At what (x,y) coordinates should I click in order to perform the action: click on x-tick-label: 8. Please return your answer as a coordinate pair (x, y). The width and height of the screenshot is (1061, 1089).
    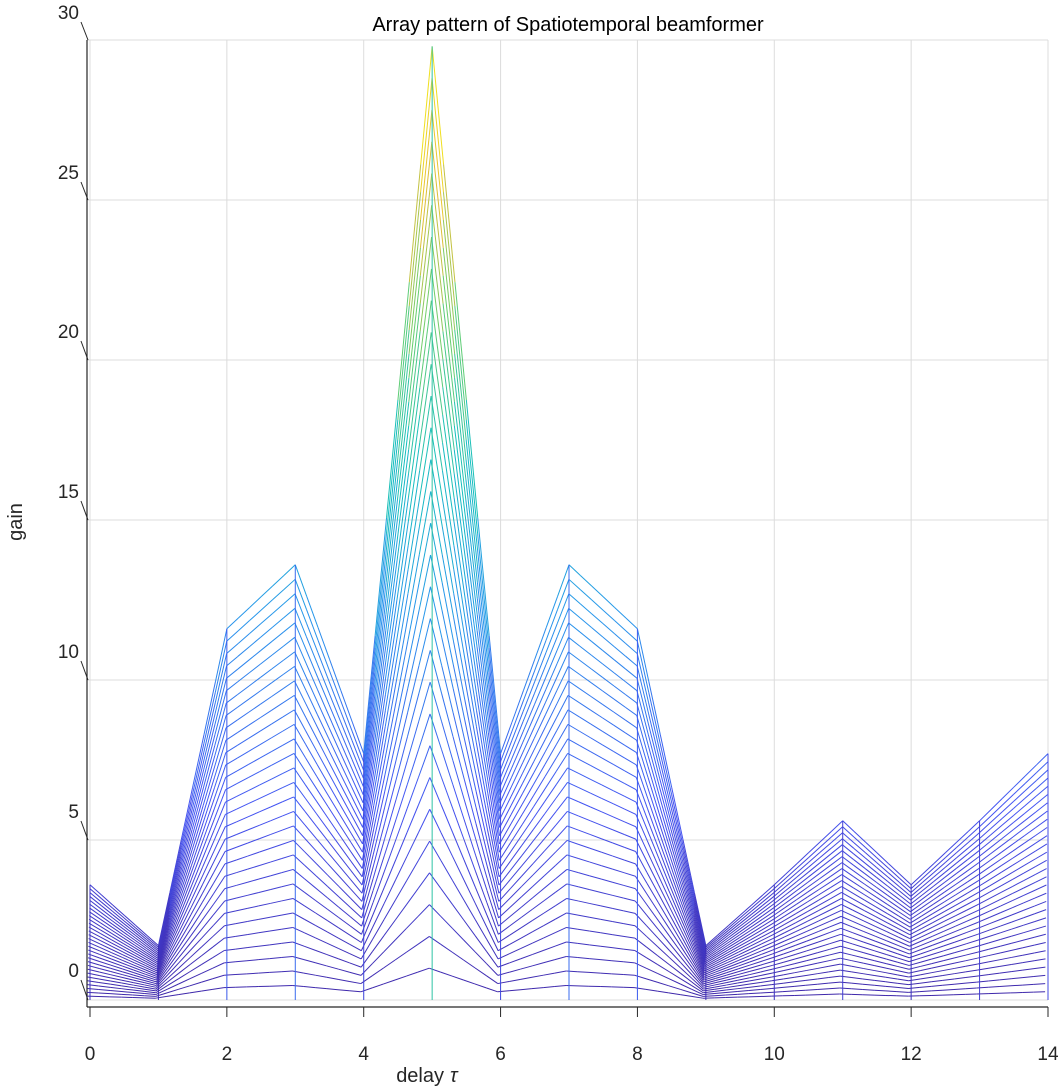
    Looking at the image, I should click on (637, 1054).